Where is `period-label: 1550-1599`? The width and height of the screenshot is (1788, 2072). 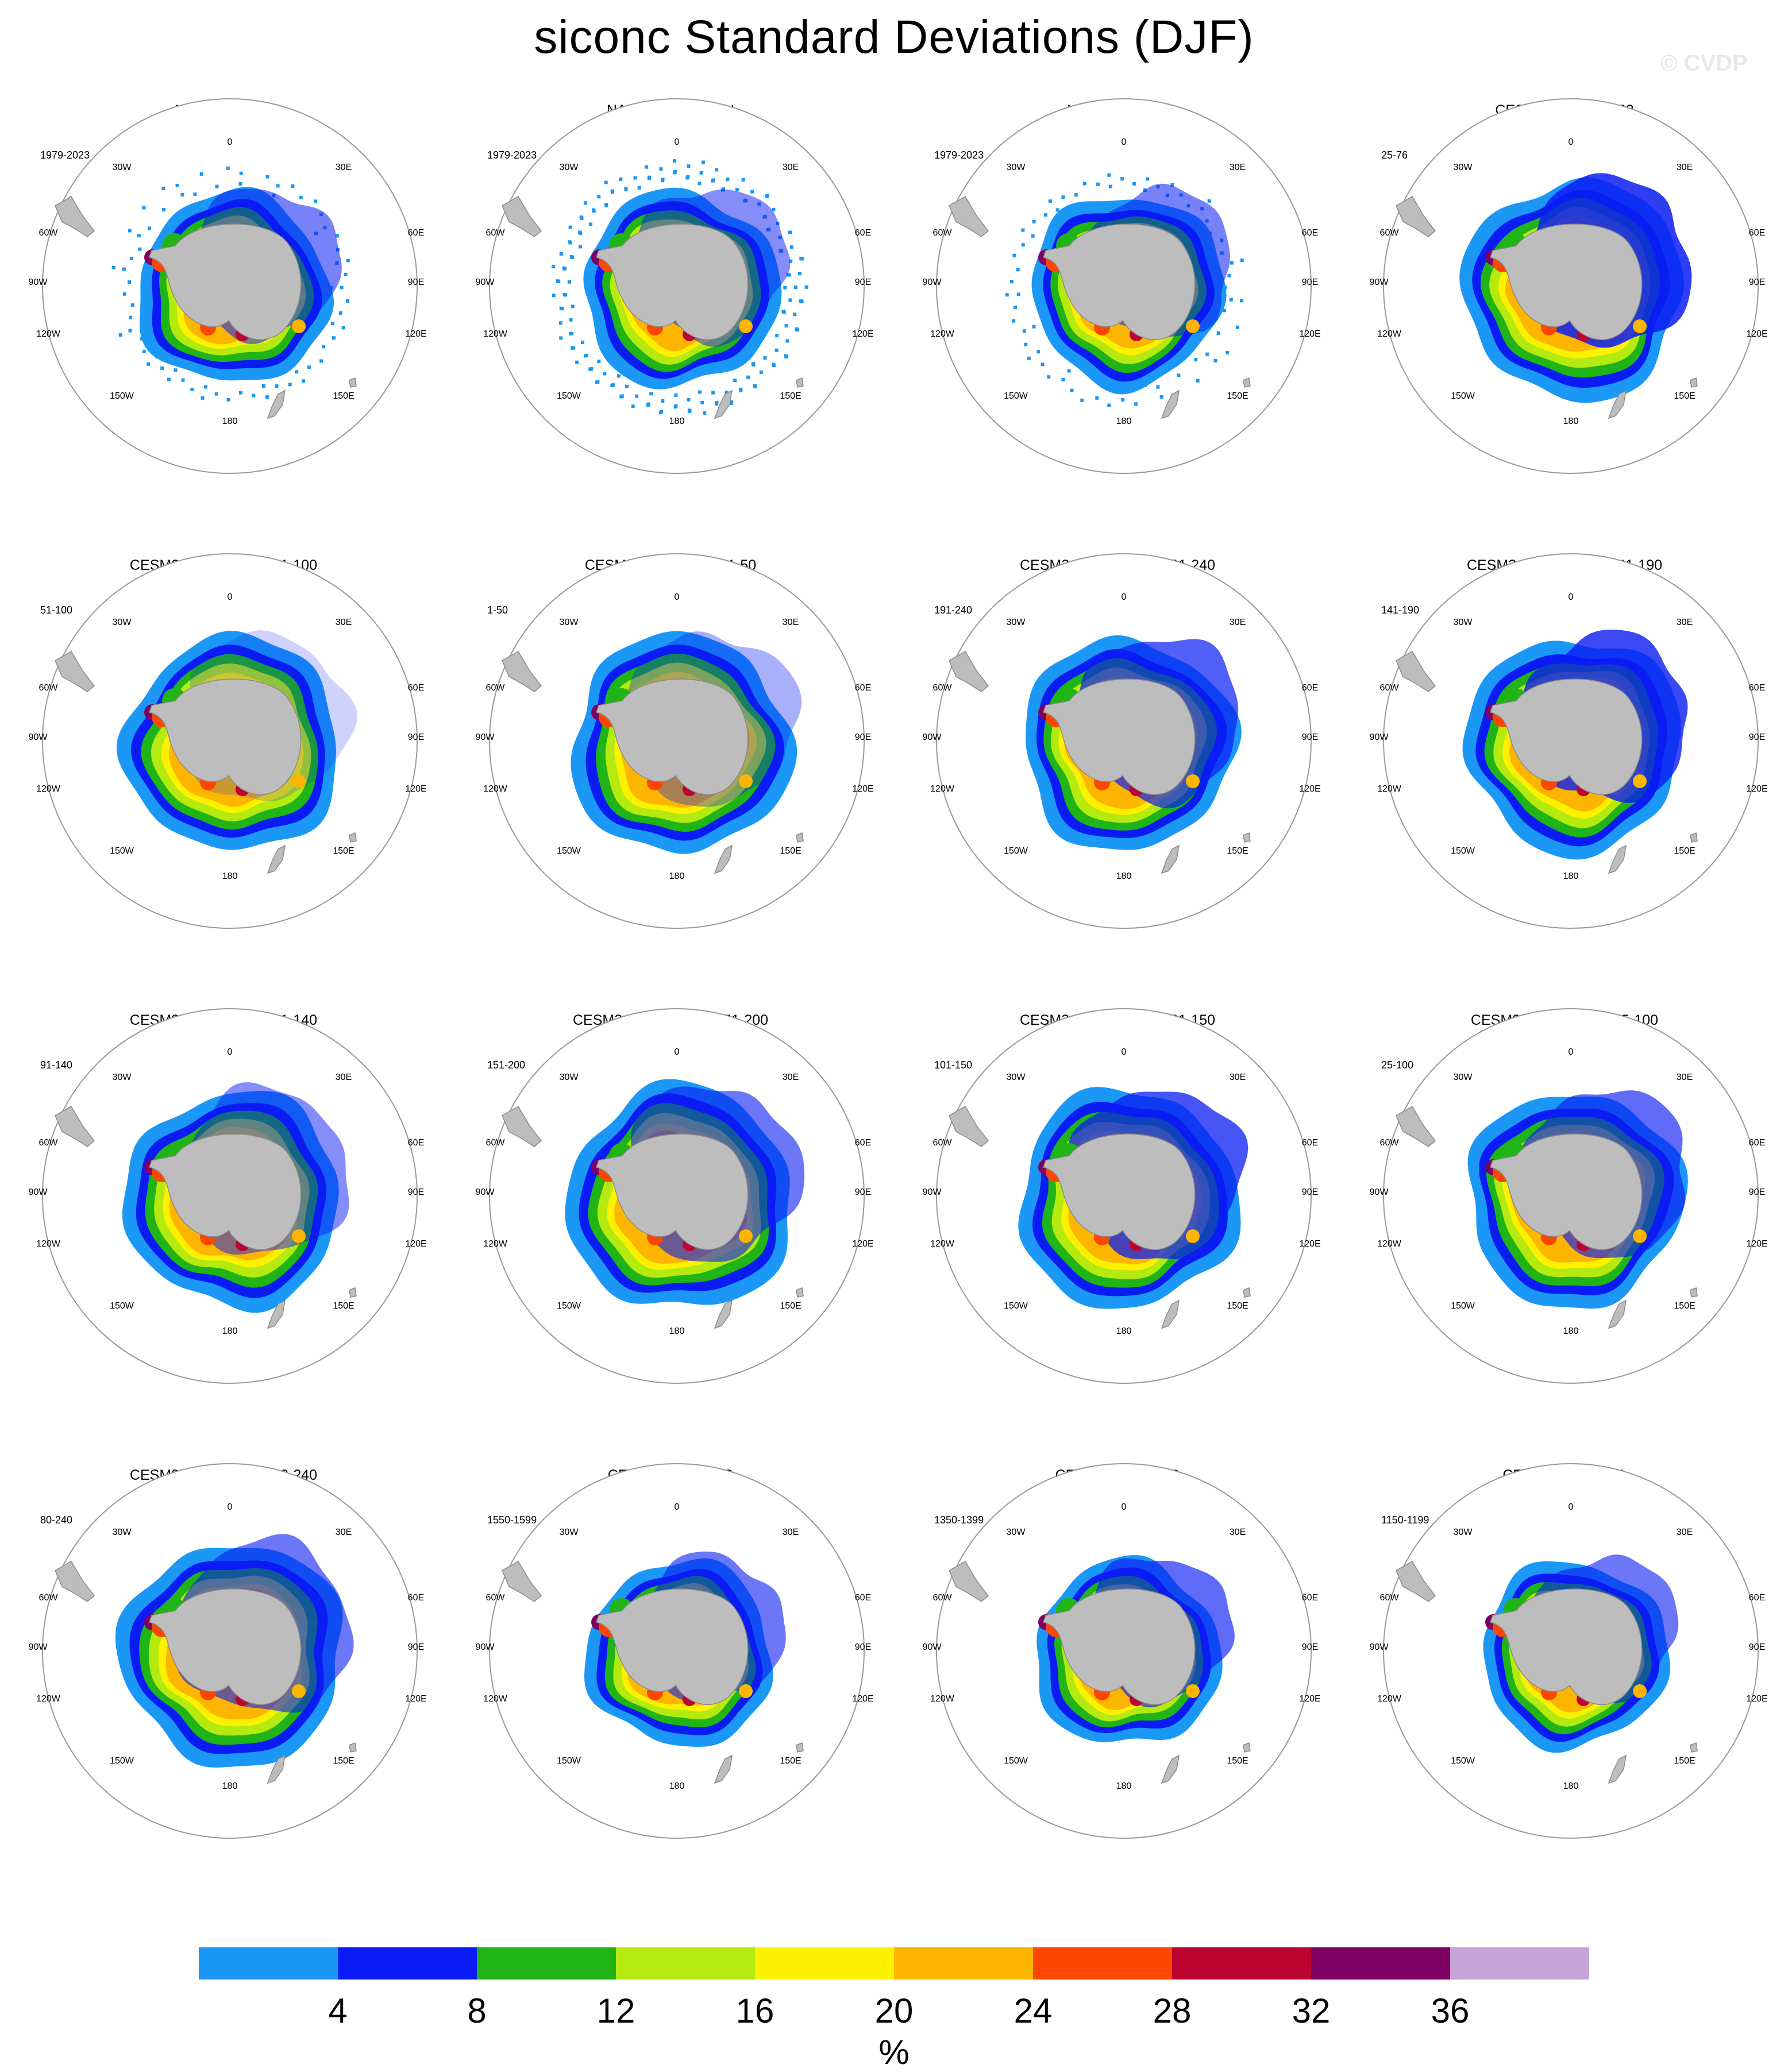
period-label: 1550-1599 is located at coordinates (512, 1520).